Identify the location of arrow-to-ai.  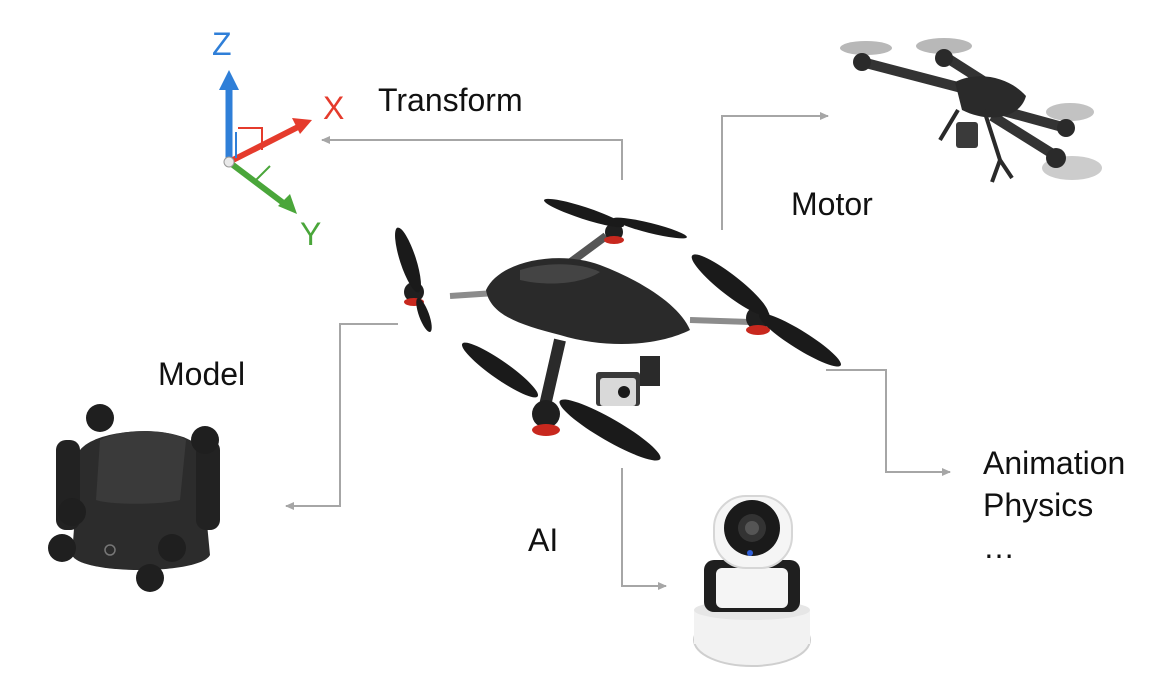
(644, 529).